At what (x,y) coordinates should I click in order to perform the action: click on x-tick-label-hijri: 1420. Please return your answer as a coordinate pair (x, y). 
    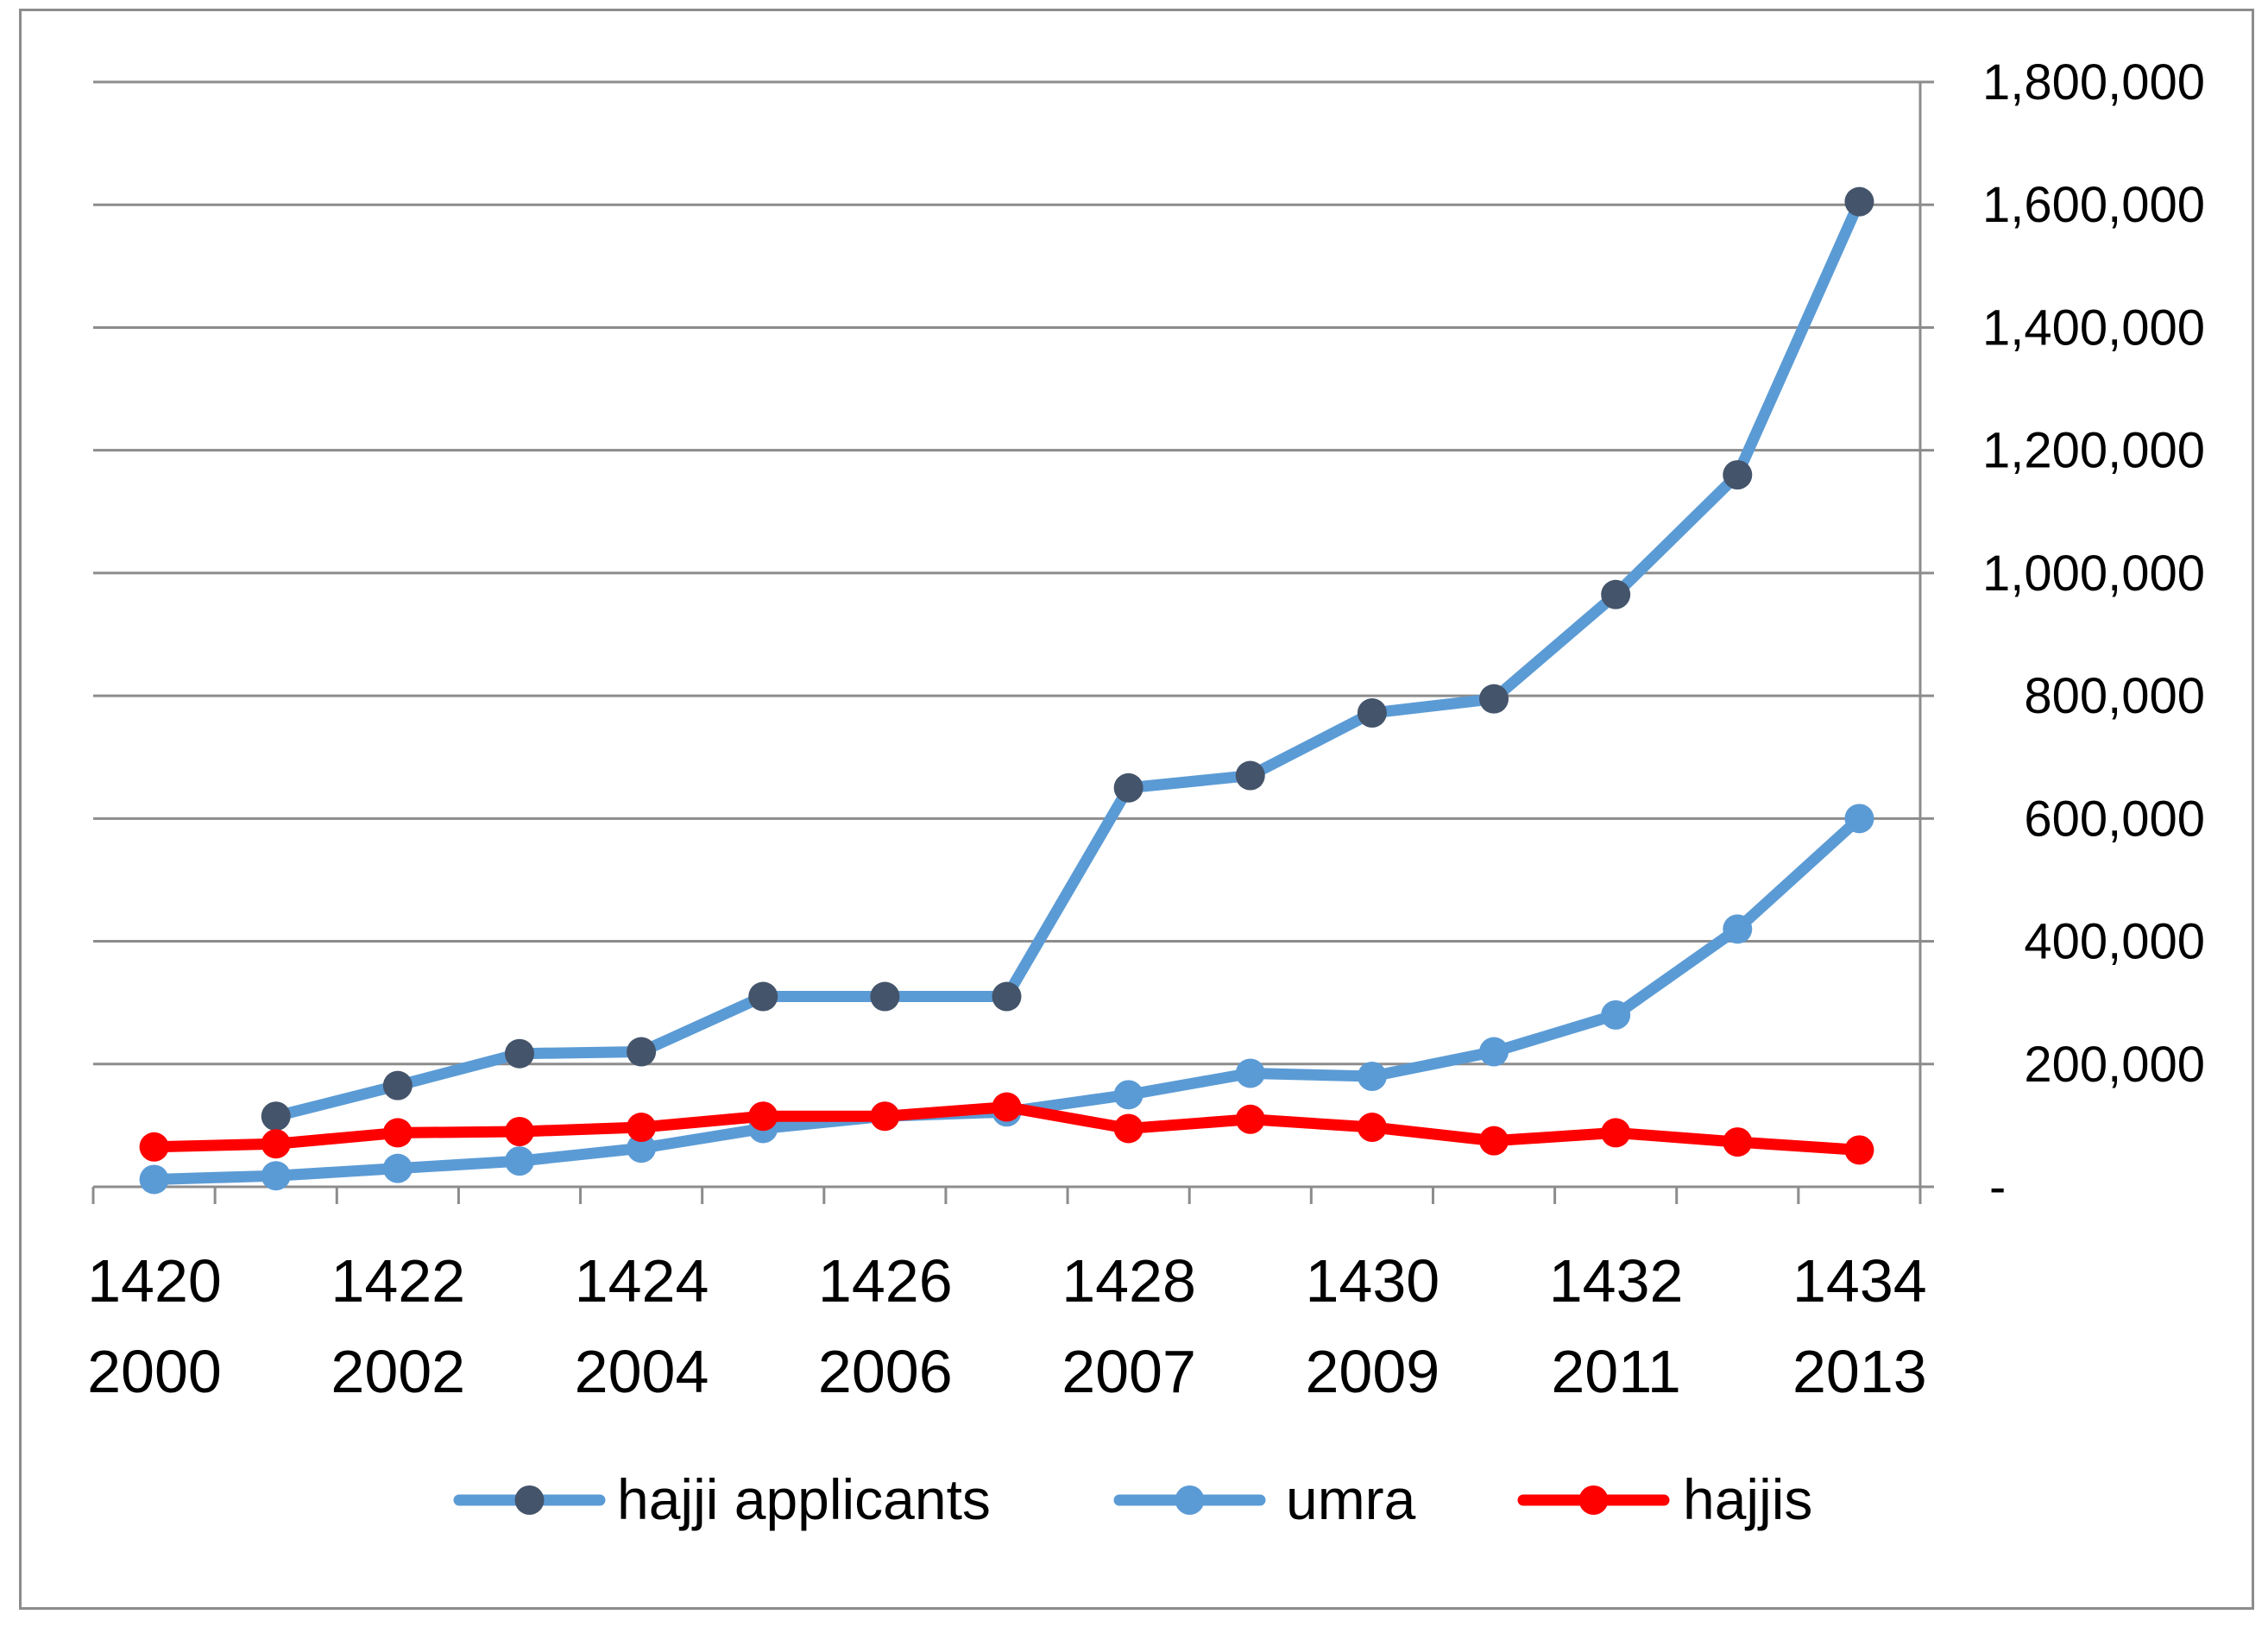
    Looking at the image, I should click on (155, 1281).